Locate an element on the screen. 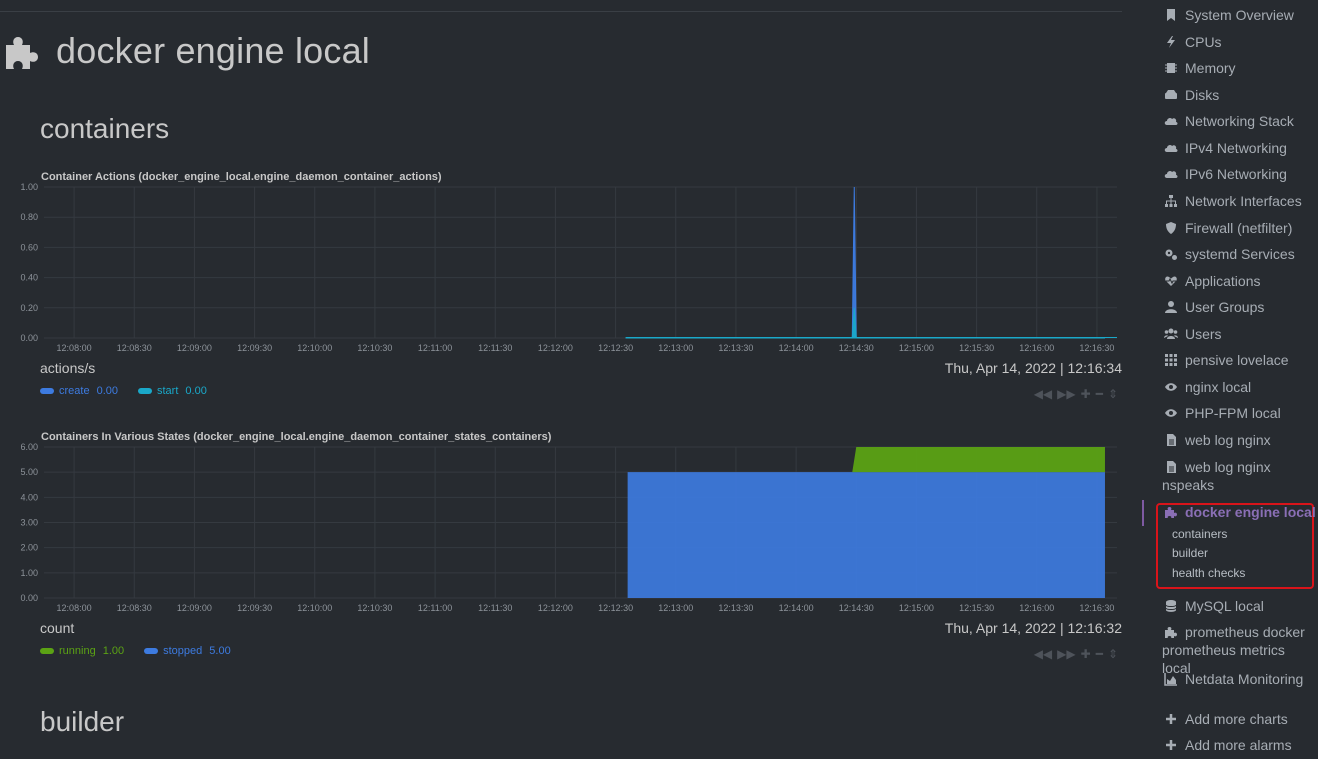 The image size is (1318, 759). y-tick-label: 4.00 is located at coordinates (29, 497).